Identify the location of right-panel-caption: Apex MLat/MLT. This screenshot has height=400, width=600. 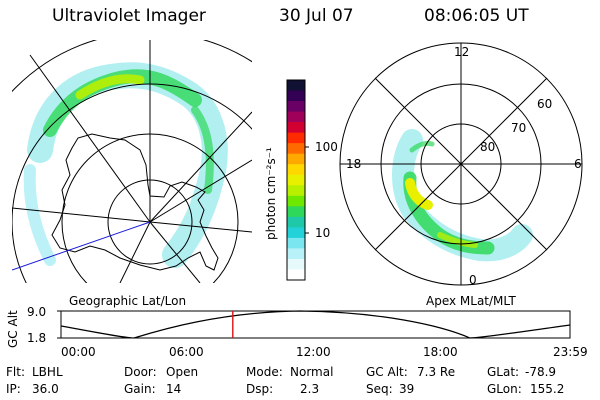
(471, 301).